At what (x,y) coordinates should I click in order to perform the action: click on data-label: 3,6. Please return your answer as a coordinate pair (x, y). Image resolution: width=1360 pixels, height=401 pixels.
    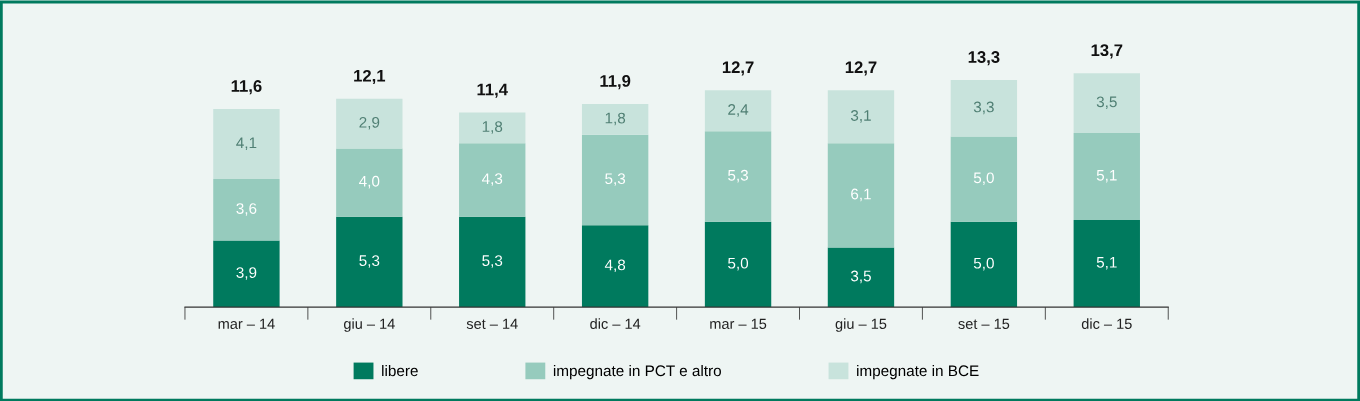
    Looking at the image, I should click on (246, 209).